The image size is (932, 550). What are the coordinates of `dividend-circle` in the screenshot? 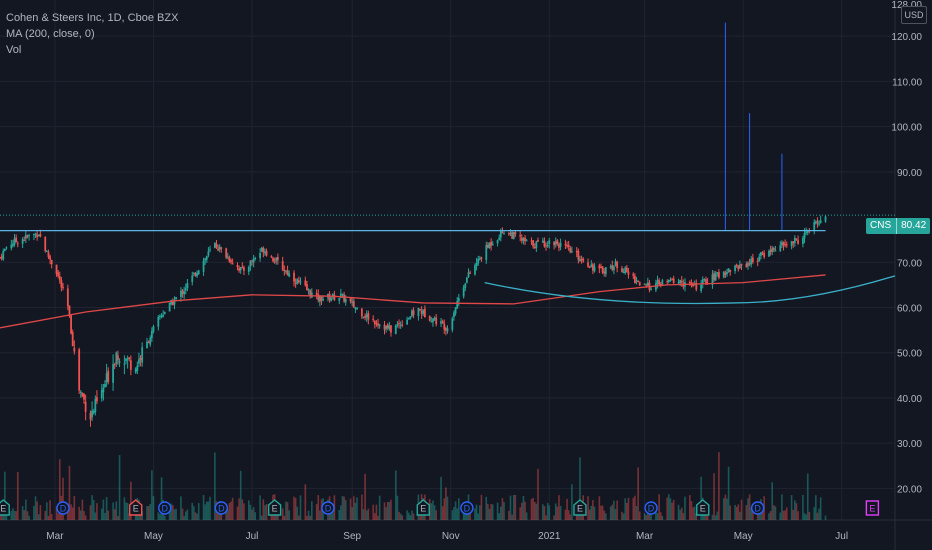 It's located at (467, 508).